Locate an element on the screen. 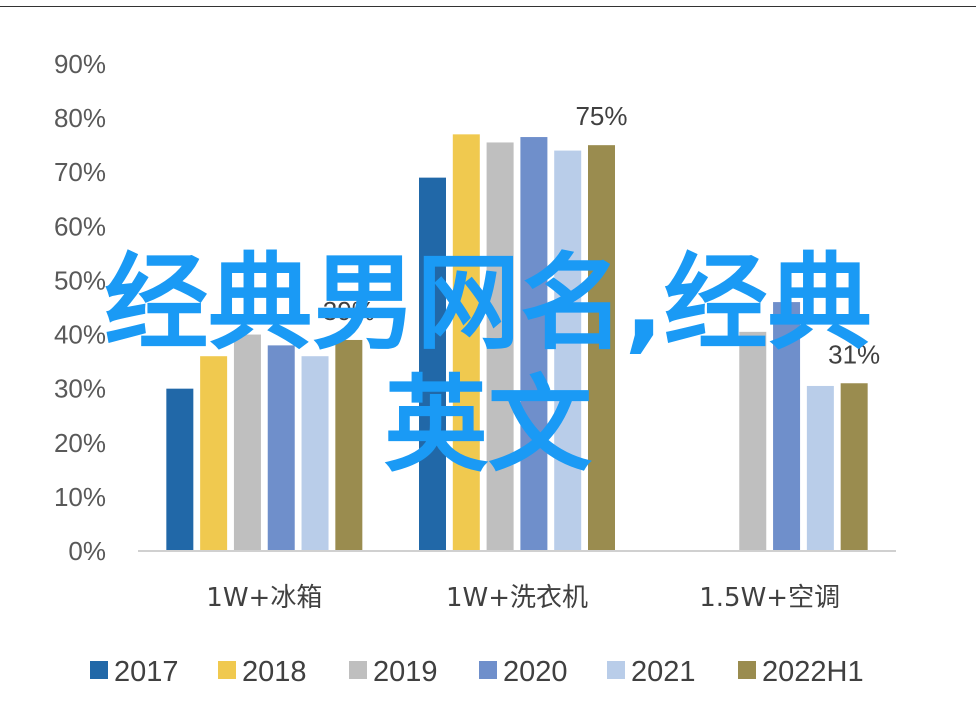  y-tick-label: 90% is located at coordinates (80, 64).